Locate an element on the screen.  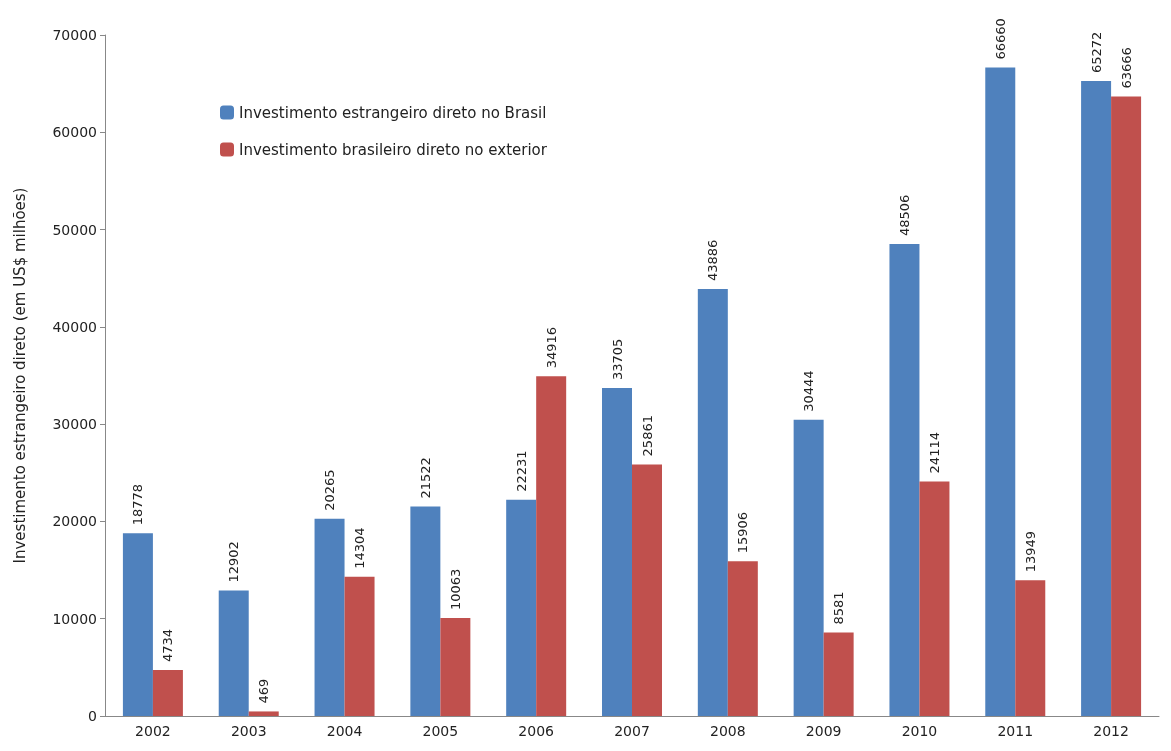
data-label: 33705 is located at coordinates (617, 359).